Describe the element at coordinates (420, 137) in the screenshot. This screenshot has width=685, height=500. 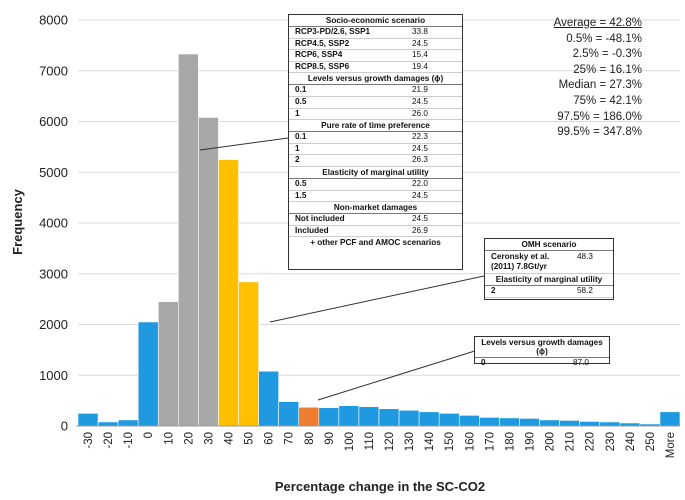
I see `callout-row-value: 22.3` at that location.